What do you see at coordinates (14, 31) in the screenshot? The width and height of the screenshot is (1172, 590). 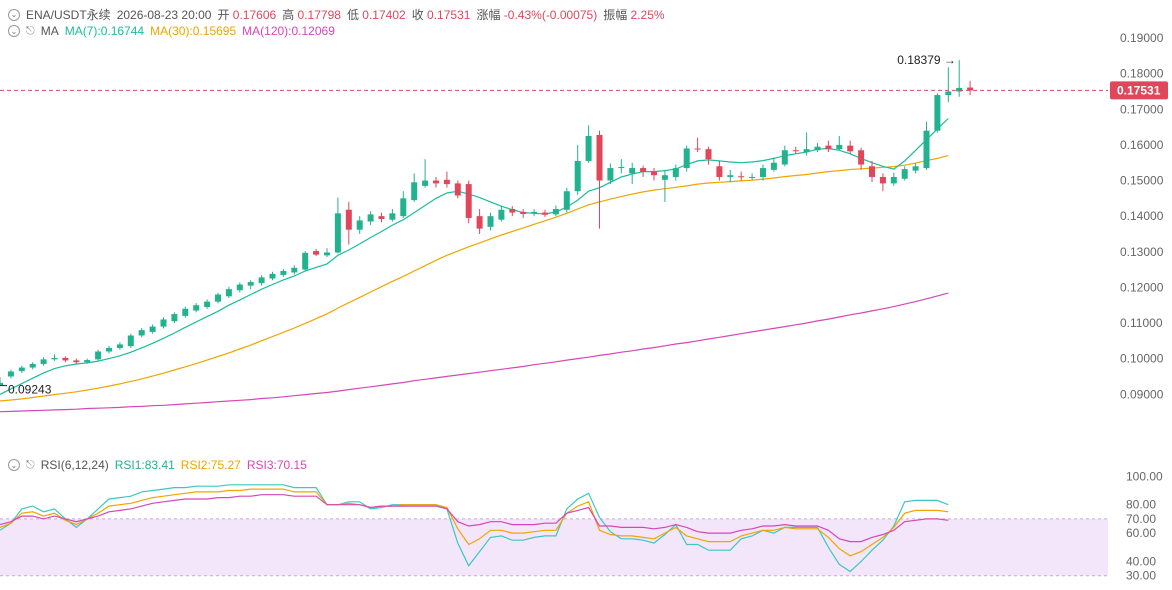 I see `ma-collapse-chevron-icon: ⌄` at bounding box center [14, 31].